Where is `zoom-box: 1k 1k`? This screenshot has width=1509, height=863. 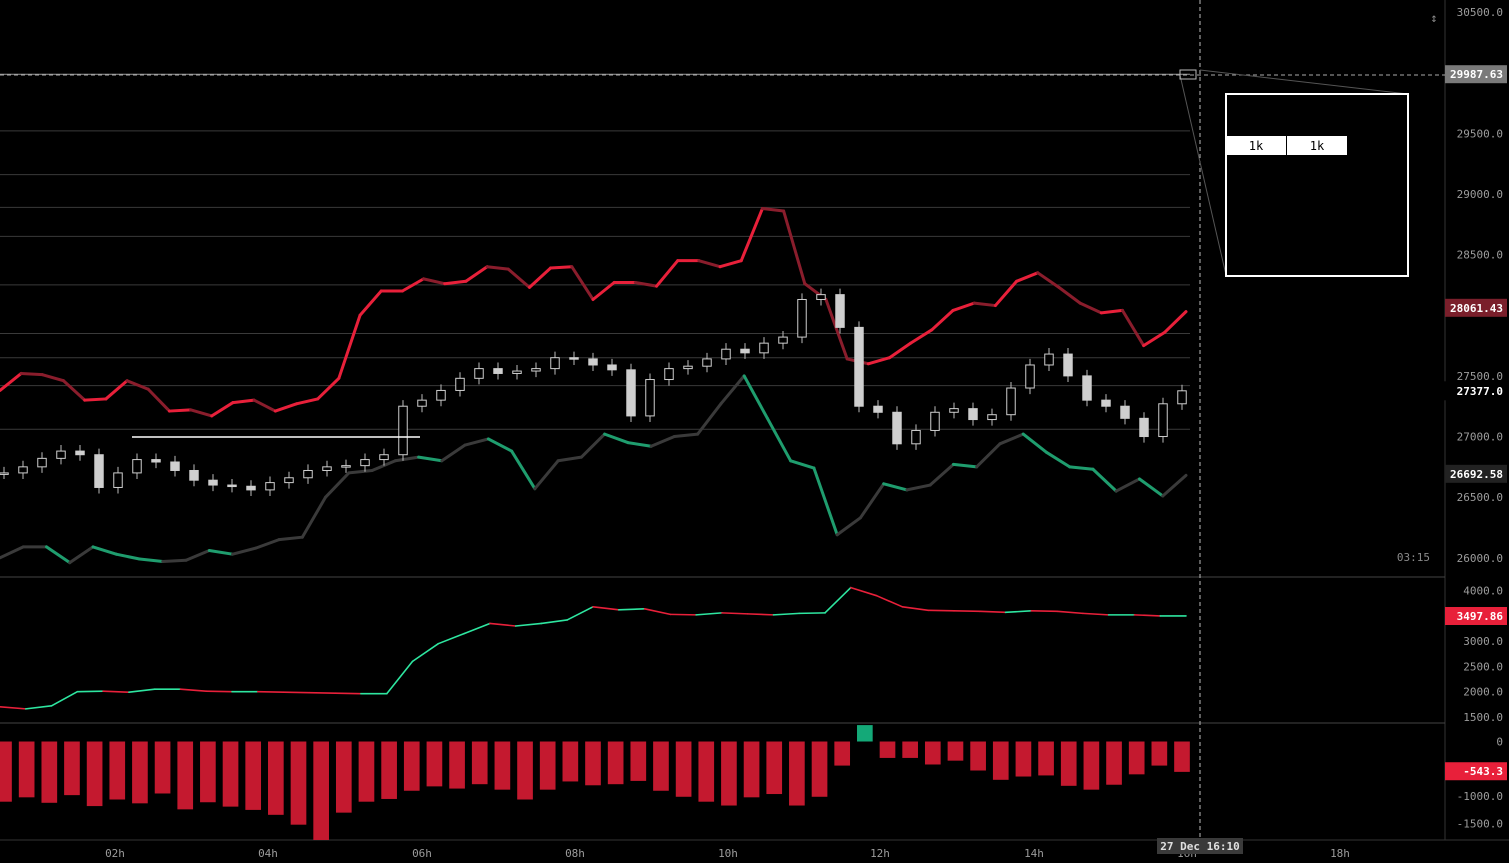
zoom-box: 1k 1k is located at coordinates (1294, 173).